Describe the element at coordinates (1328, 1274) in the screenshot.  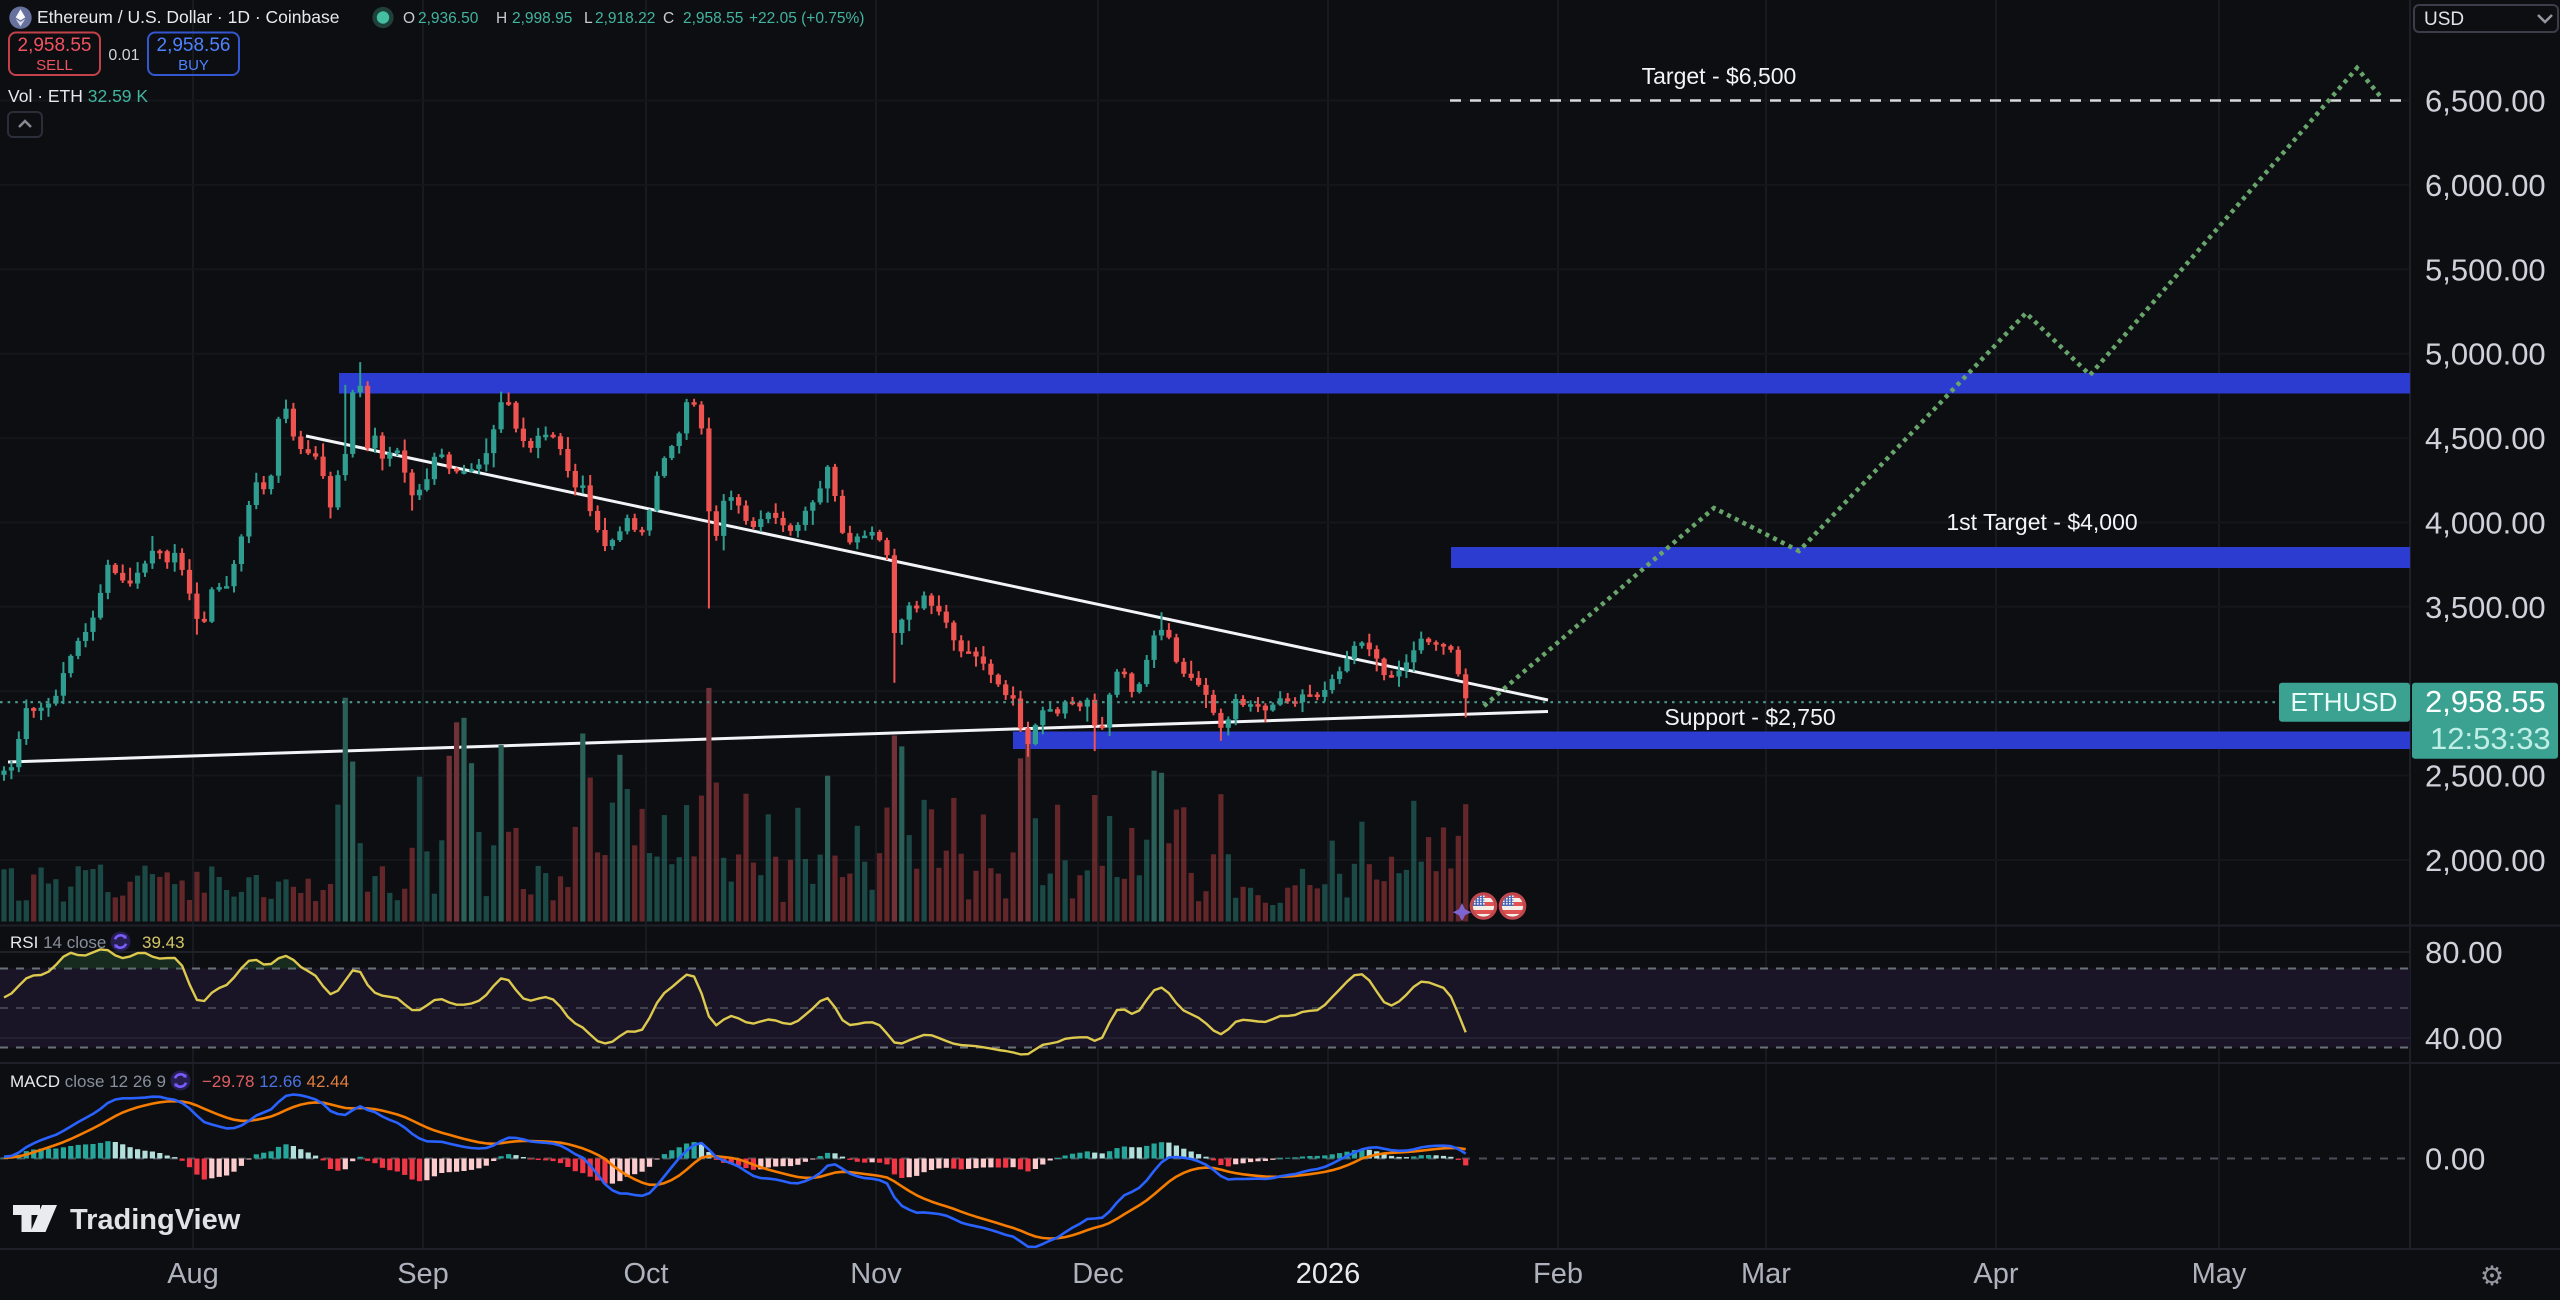
I see `svg-text: 2026` at that location.